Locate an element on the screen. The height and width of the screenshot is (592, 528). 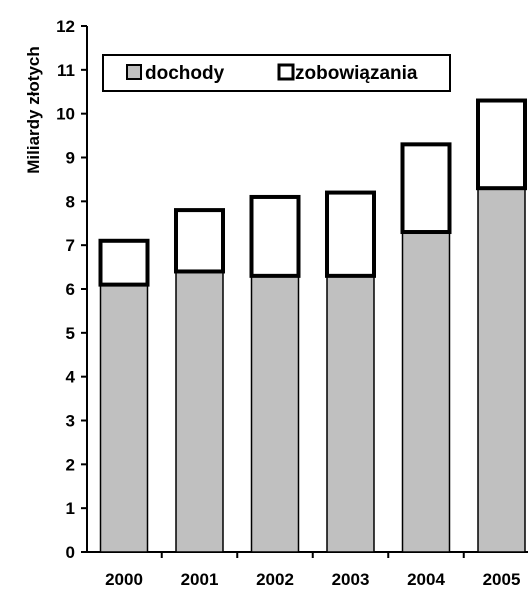
legend-label-dochody: dochody is located at coordinates (185, 73).